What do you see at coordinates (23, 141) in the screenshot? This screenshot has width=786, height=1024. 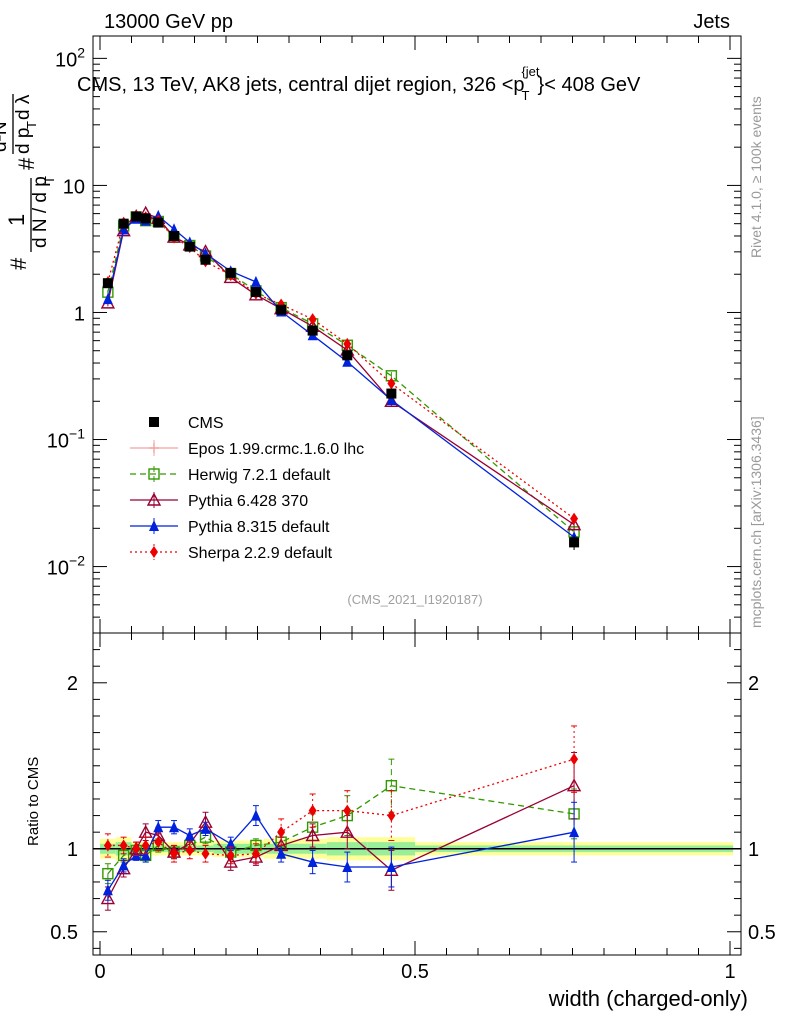 I see `y-label-dpT: d p` at bounding box center [23, 141].